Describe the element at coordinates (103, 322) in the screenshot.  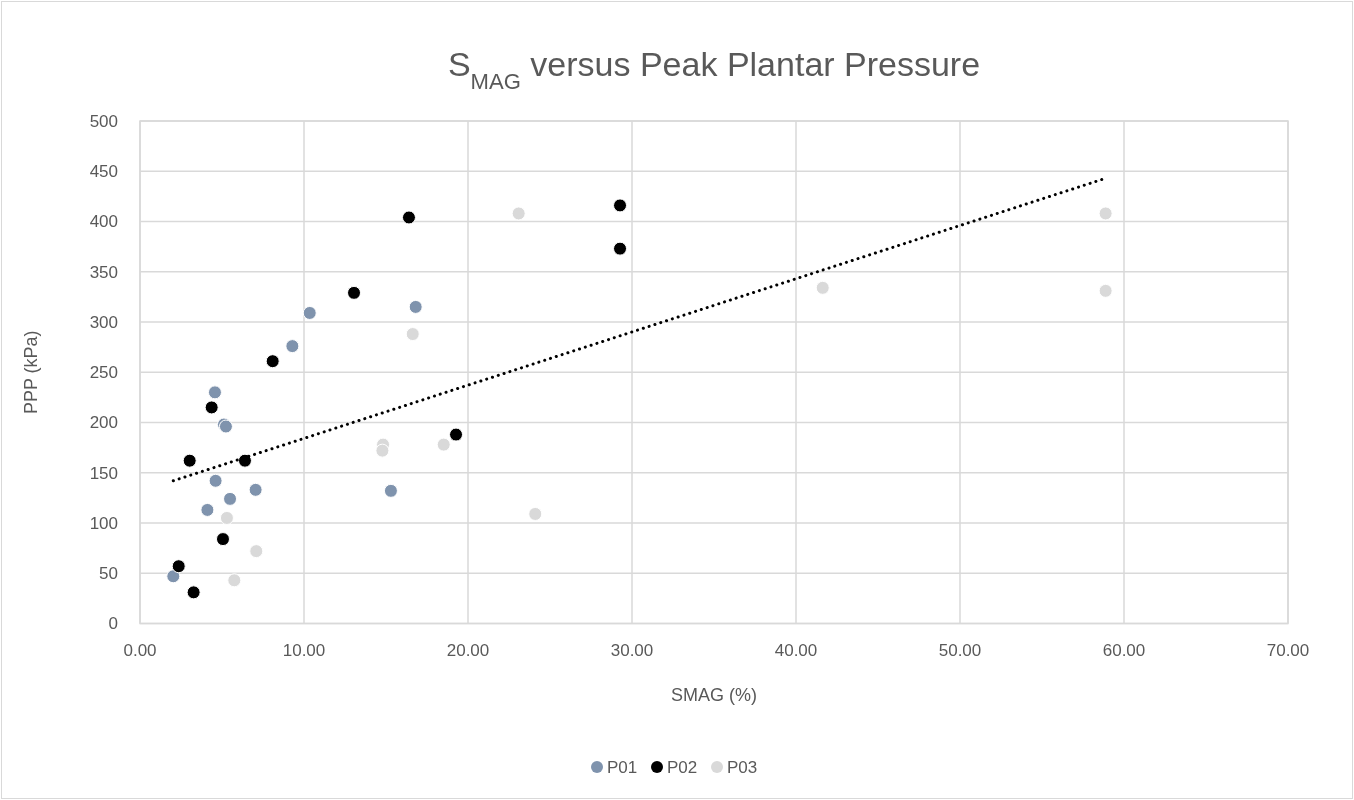
I see `y-tick-label: 300` at that location.